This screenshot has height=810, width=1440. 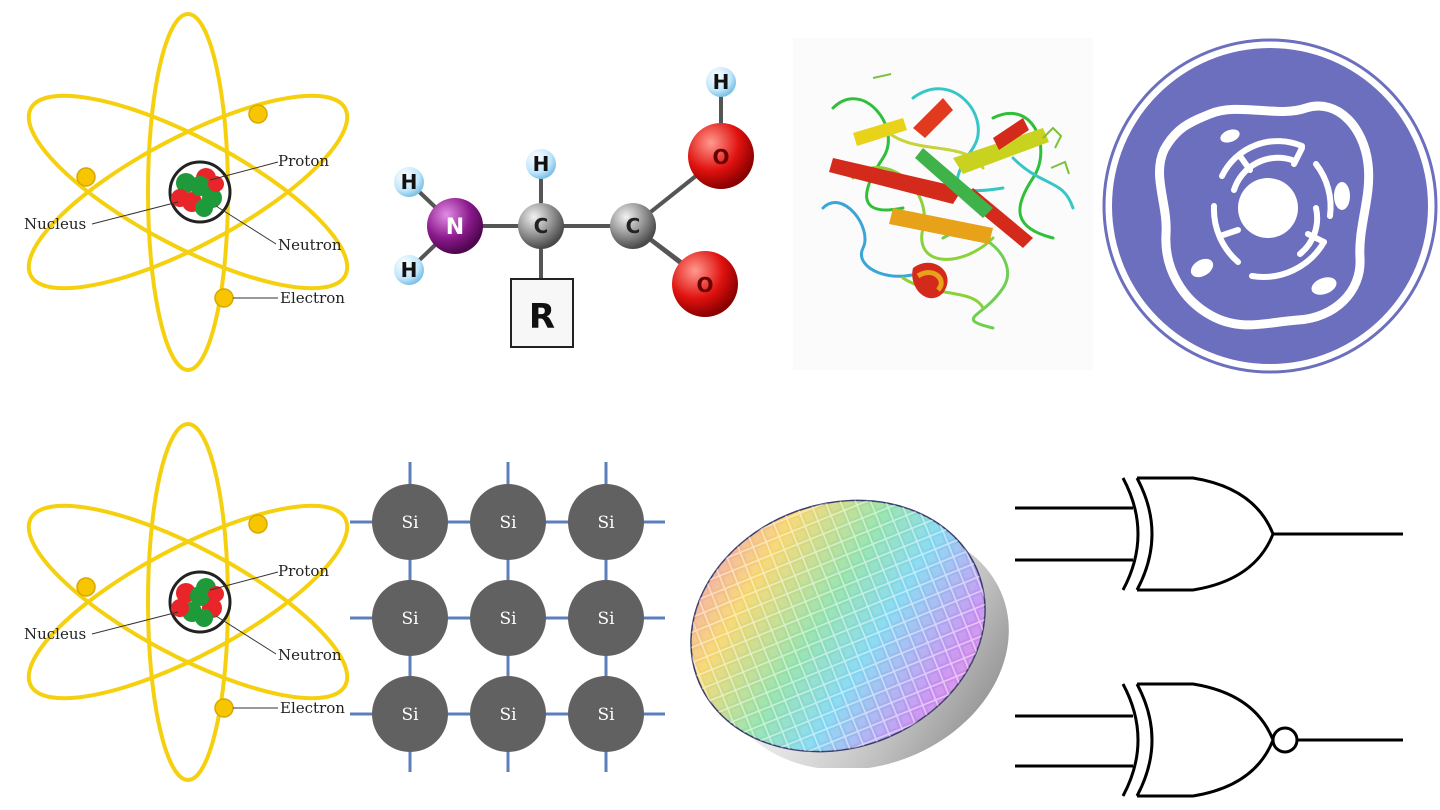 I want to click on silicon-lattice-diagram: Si Si Si Si Si Si Si Si Si, so click(x=507, y=617).